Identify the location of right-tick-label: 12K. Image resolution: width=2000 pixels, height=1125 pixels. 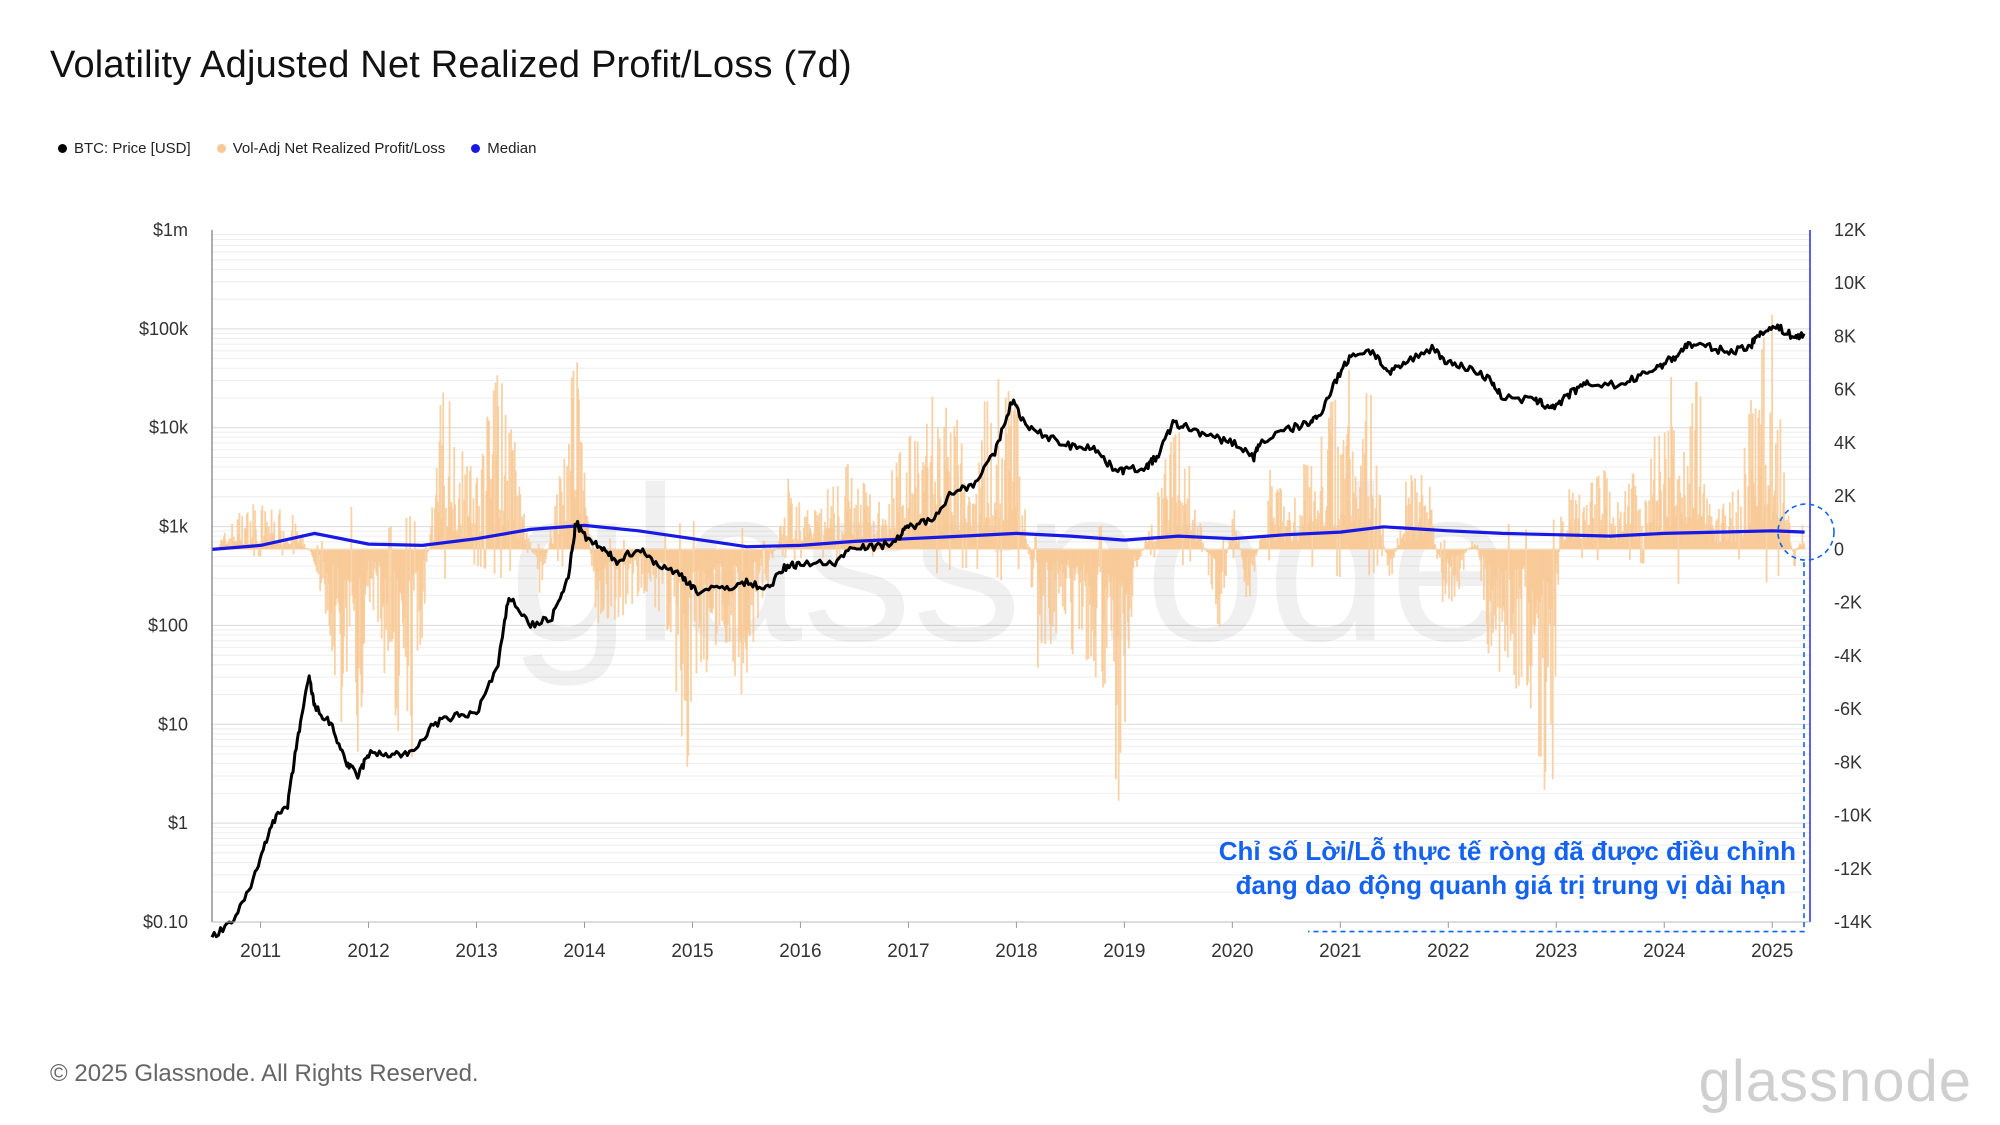
(1850, 230).